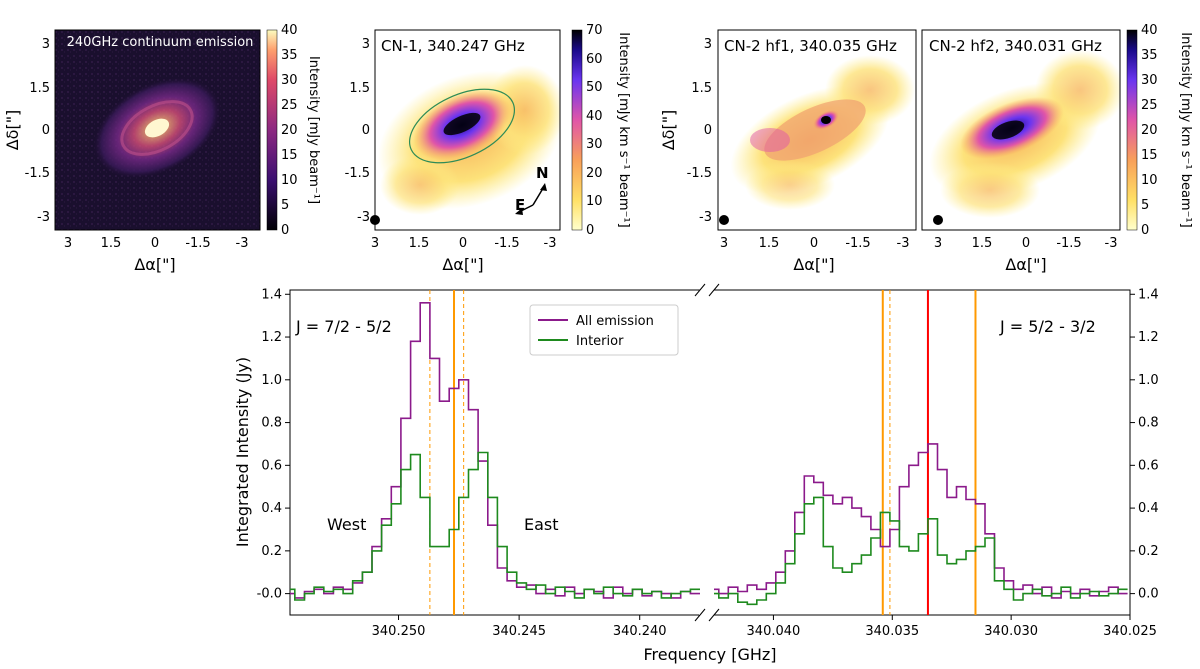  What do you see at coordinates (1185, 129) in the screenshot?
I see `hf2-cbar-label: Intensity [mJy km s⁻¹ beam⁻¹]` at bounding box center [1185, 129].